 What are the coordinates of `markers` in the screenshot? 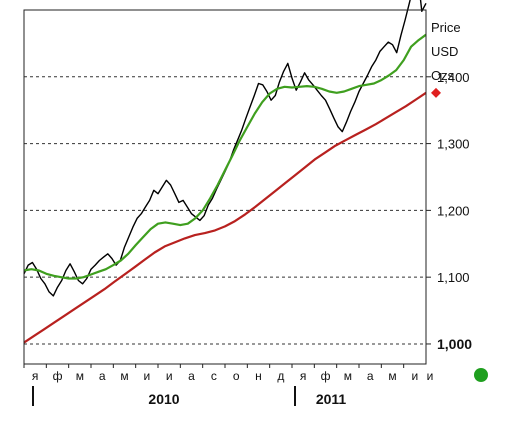 It's located at (459, 234).